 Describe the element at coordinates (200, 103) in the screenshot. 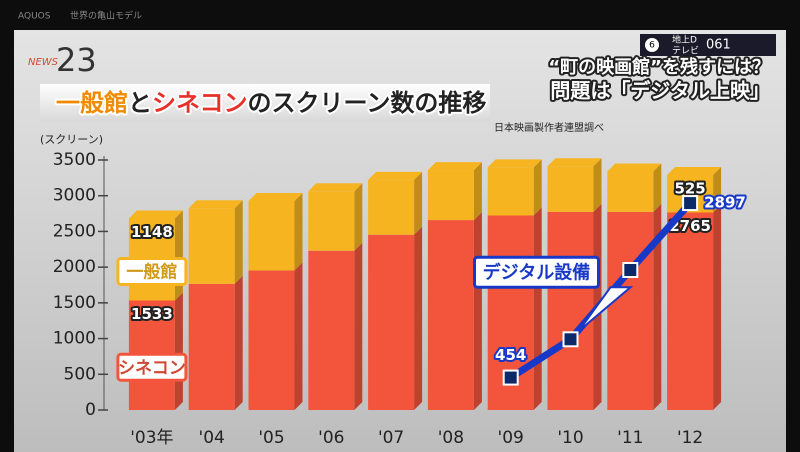

I see `title-segment: シネコン` at that location.